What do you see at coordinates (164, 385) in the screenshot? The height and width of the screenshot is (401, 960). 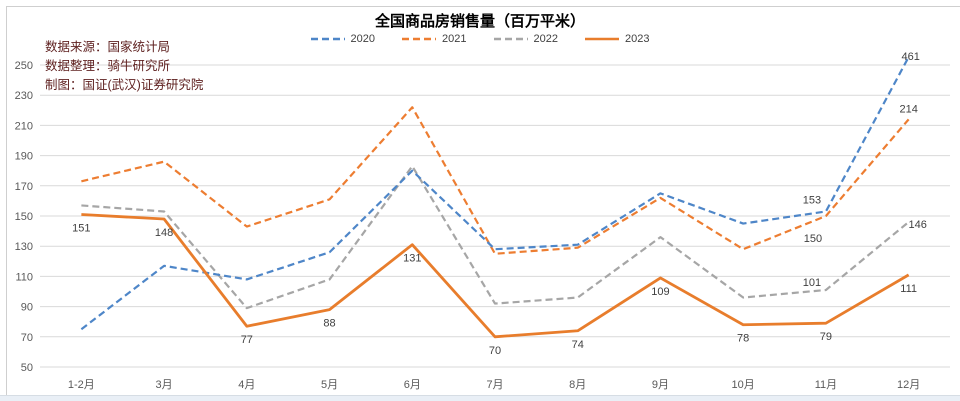 I see `x-tick-label: 3月` at bounding box center [164, 385].